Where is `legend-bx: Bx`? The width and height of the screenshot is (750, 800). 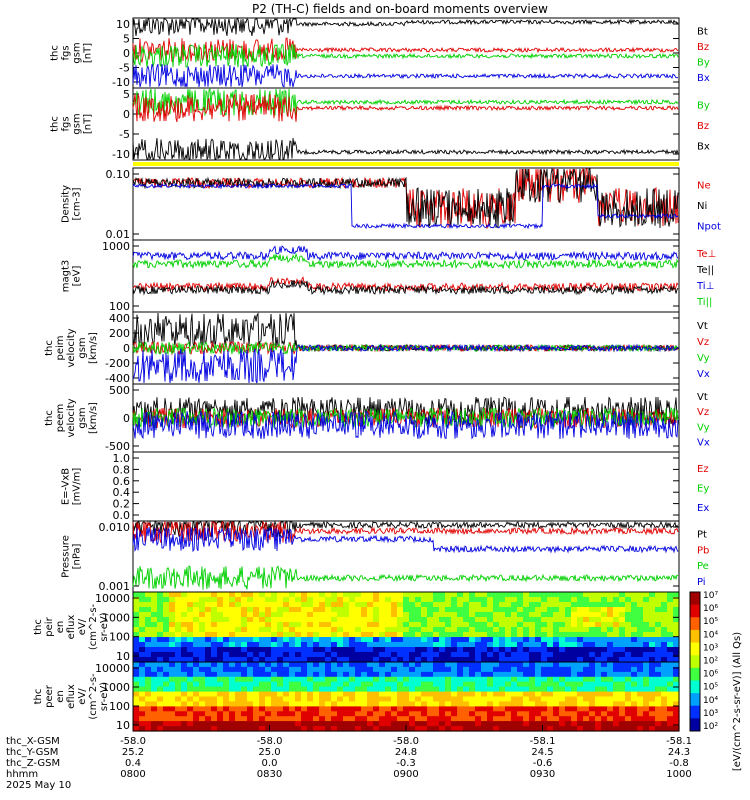
legend-bx: Bx is located at coordinates (703, 147).